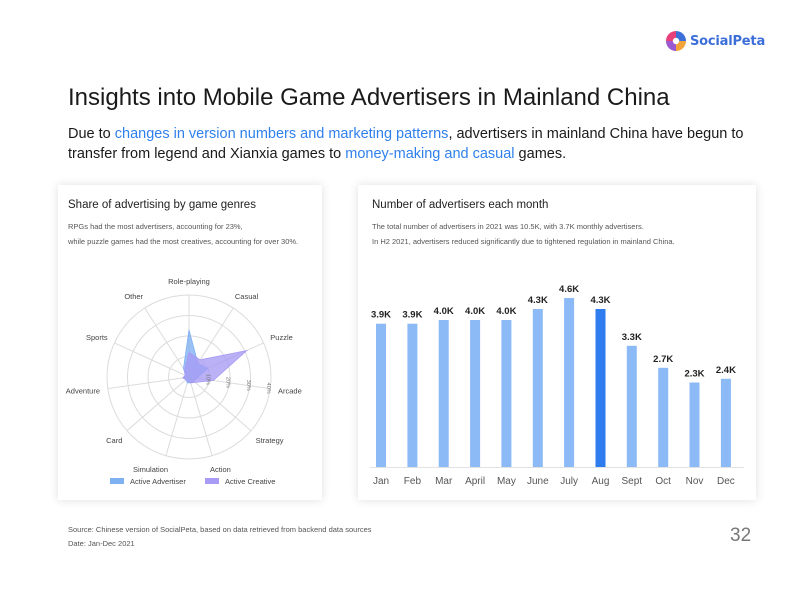 The image size is (800, 593). I want to click on bar-value-label: 4.6K, so click(569, 289).